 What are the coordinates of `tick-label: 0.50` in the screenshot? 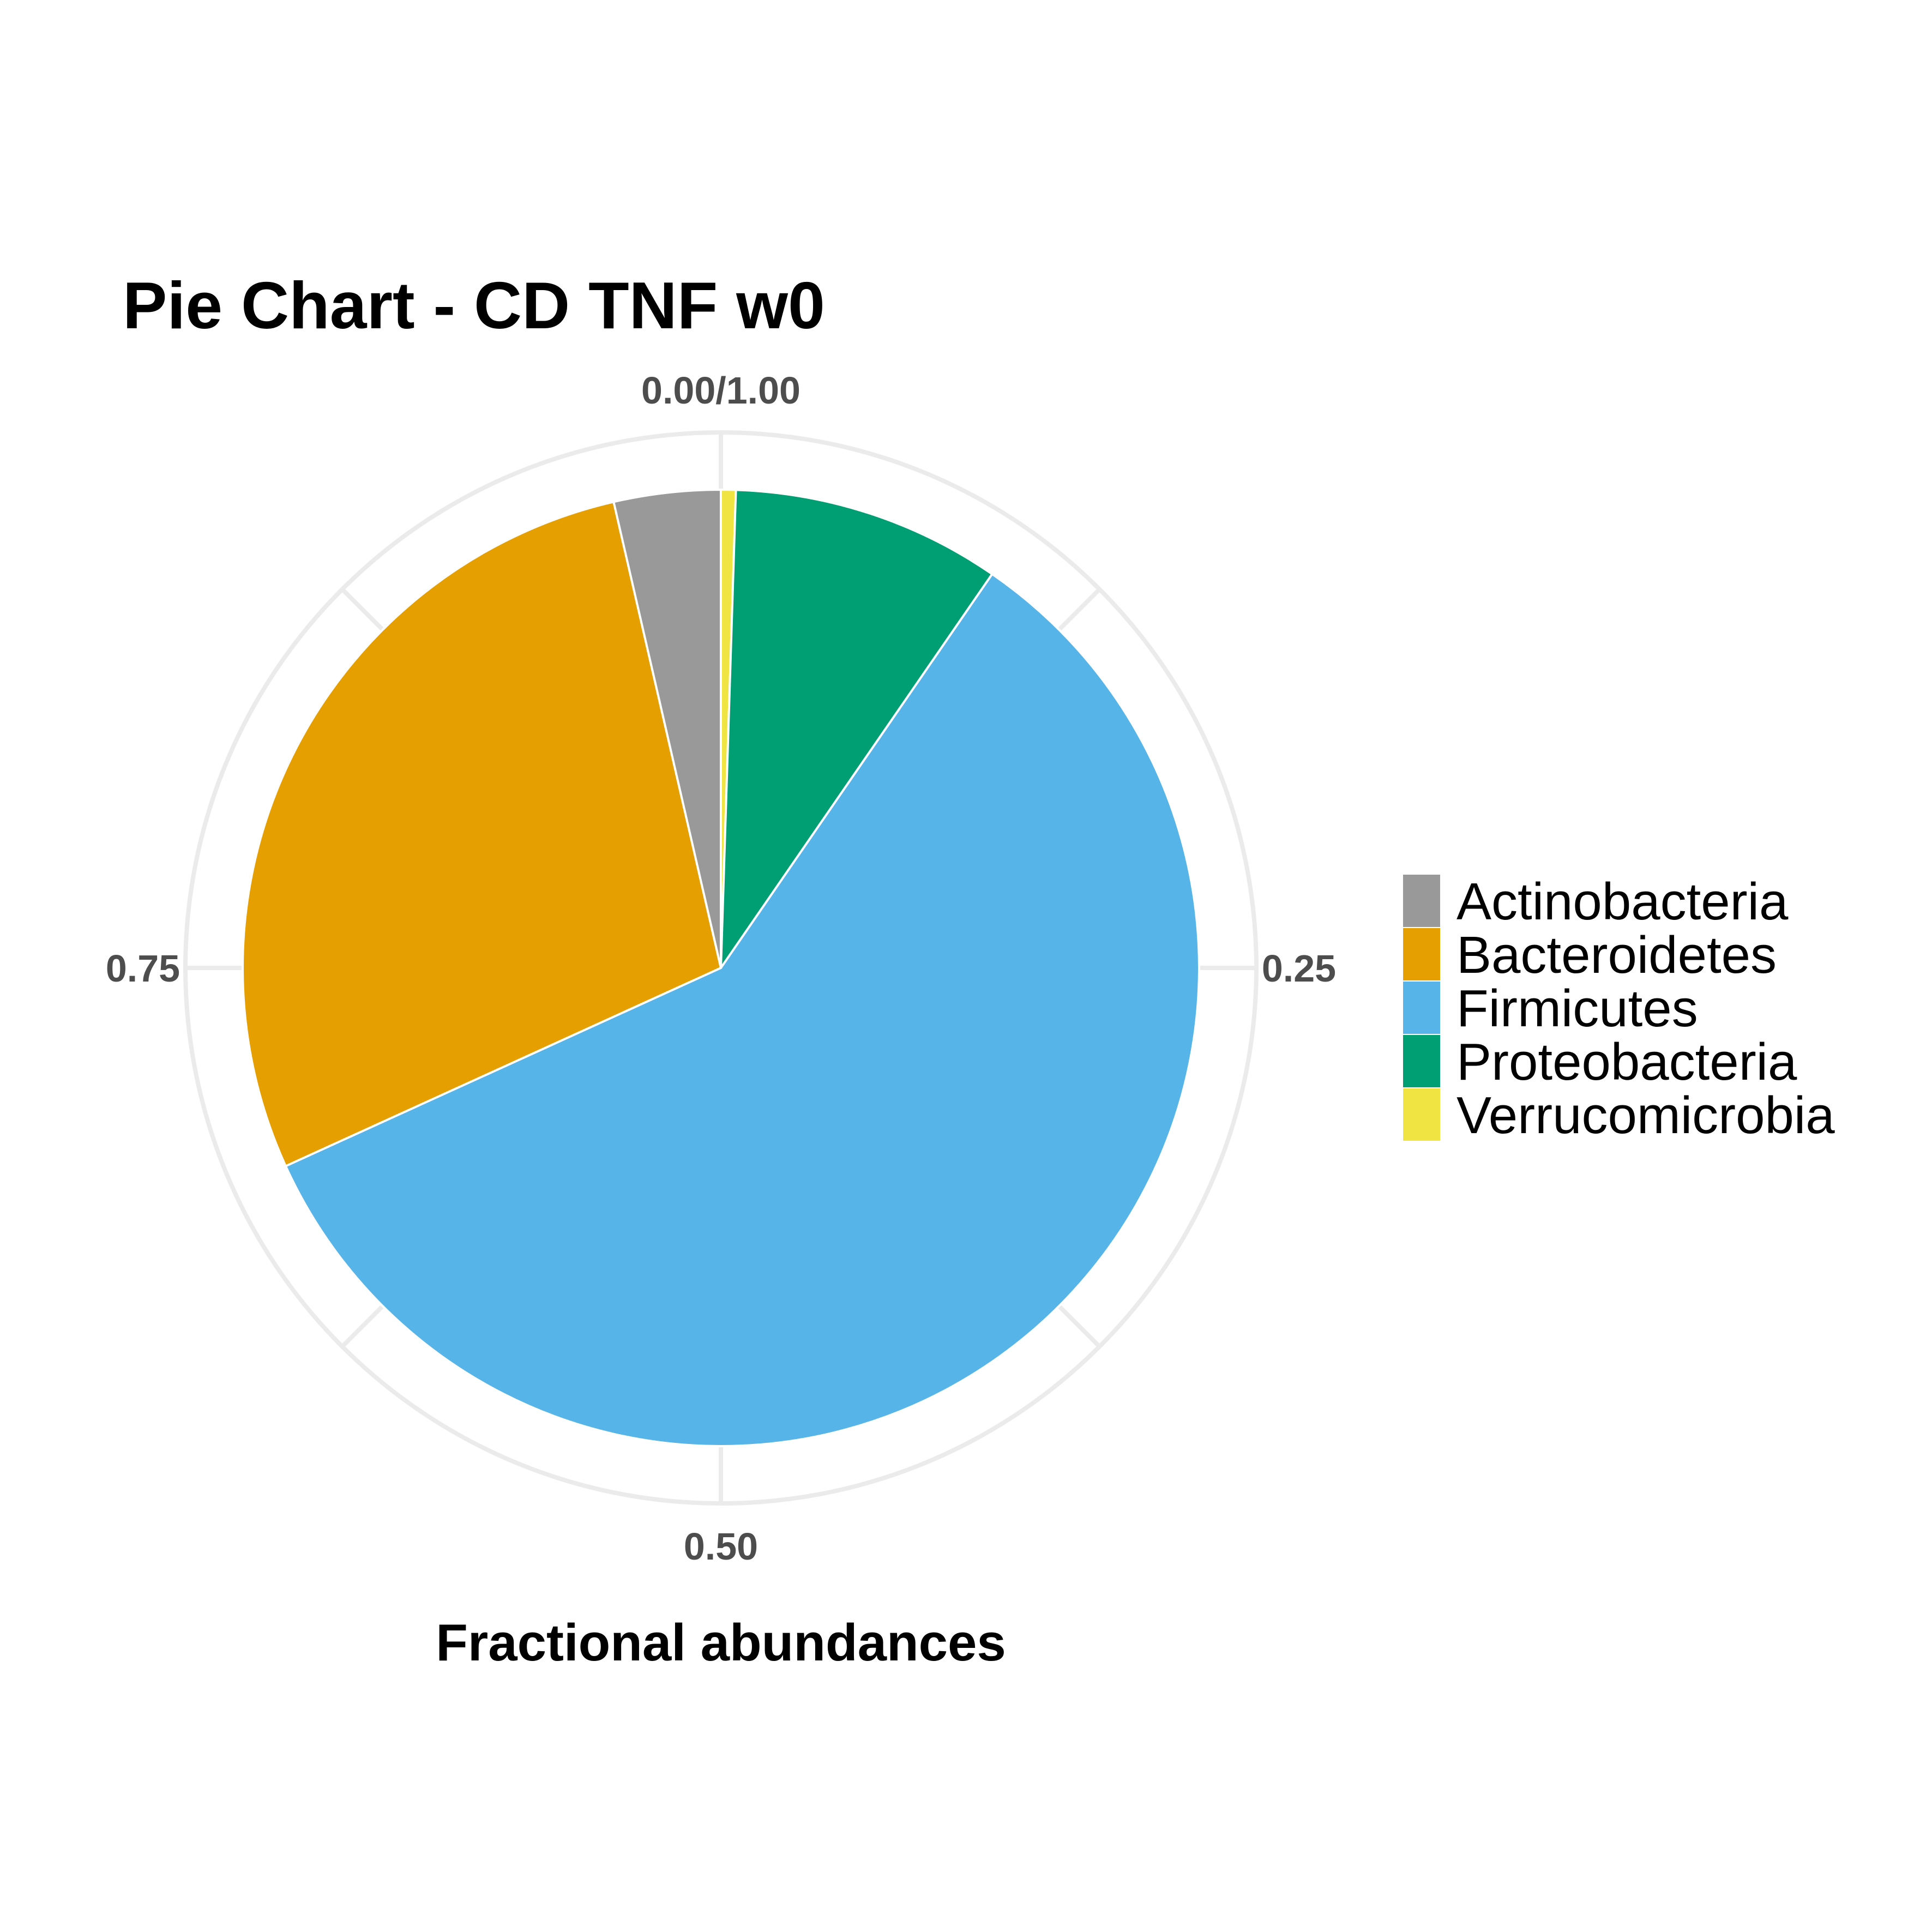 It's located at (721, 1546).